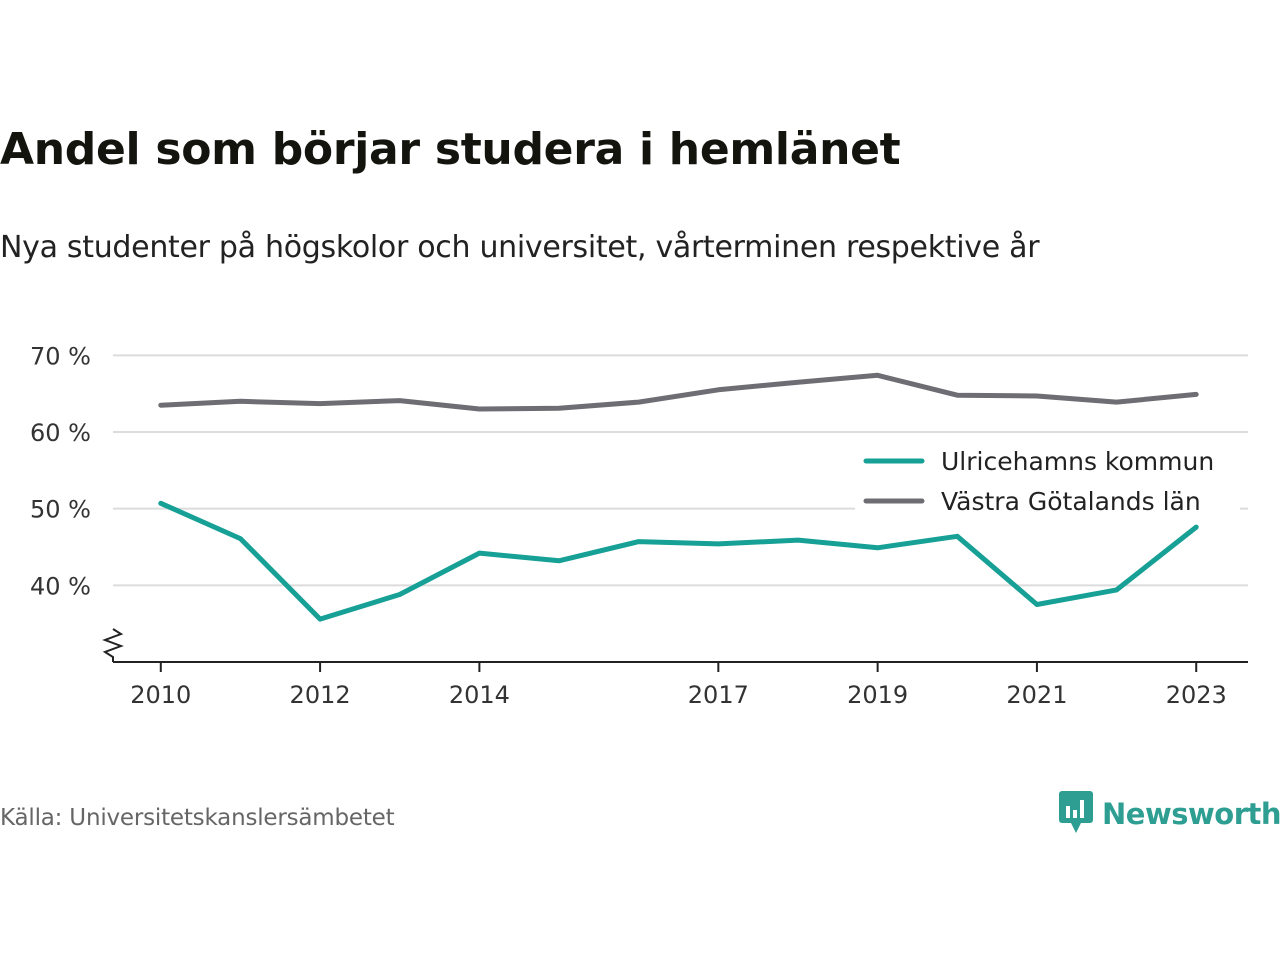 This screenshot has width=1280, height=960. I want to click on x-tick-label: 2014, so click(479, 695).